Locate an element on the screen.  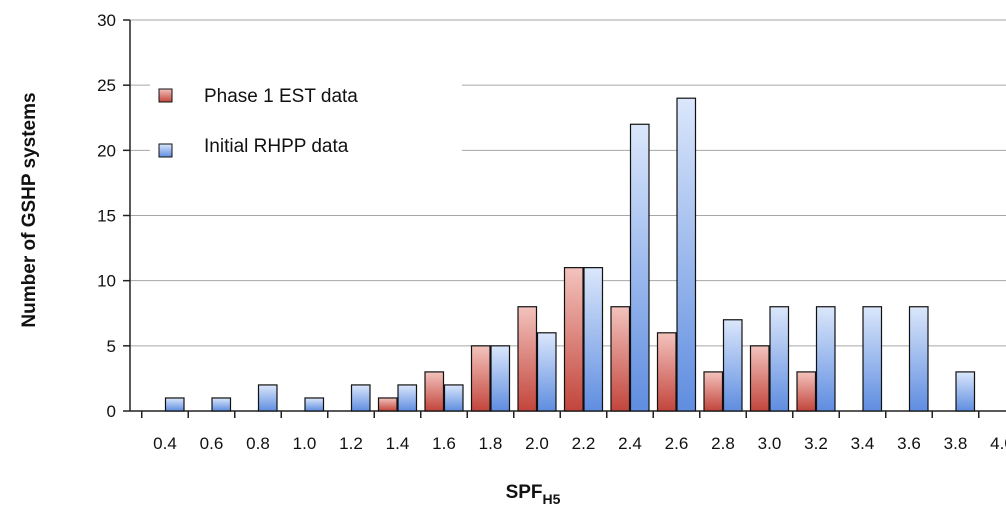
legend-swatch-rhpp is located at coordinates (165, 150).